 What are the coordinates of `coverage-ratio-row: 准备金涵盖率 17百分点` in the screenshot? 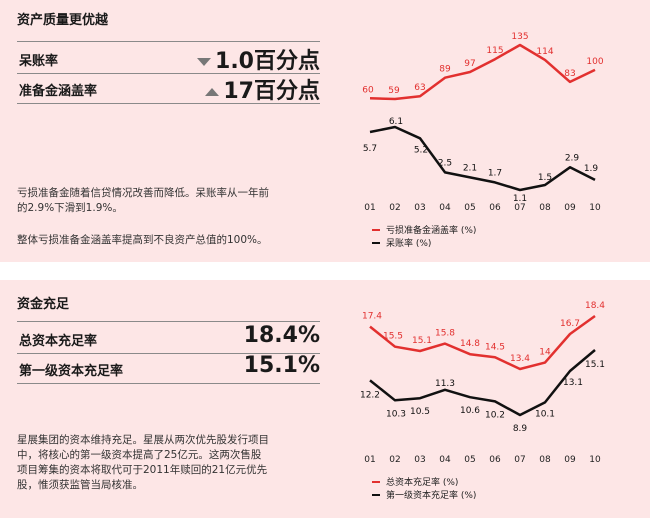 It's located at (168, 88).